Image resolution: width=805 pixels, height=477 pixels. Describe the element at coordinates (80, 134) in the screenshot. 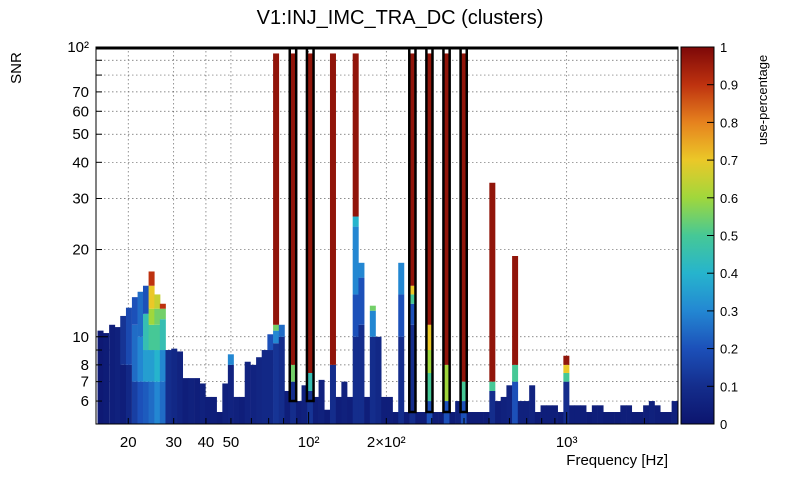

I see `y-tick-label: 50` at that location.